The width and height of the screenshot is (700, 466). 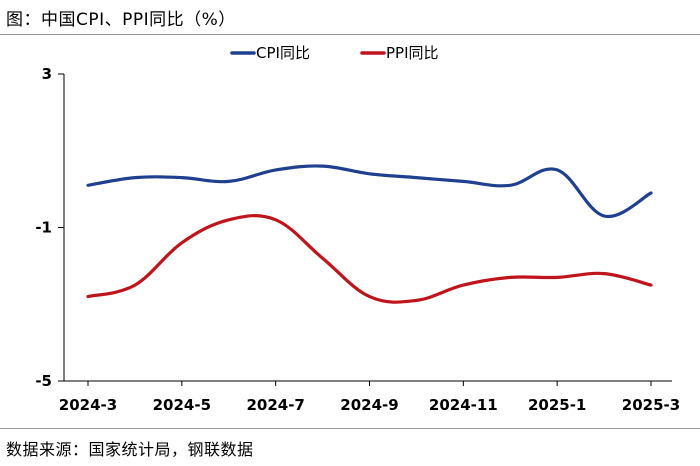 What do you see at coordinates (350, 34) in the screenshot?
I see `header-divider` at bounding box center [350, 34].